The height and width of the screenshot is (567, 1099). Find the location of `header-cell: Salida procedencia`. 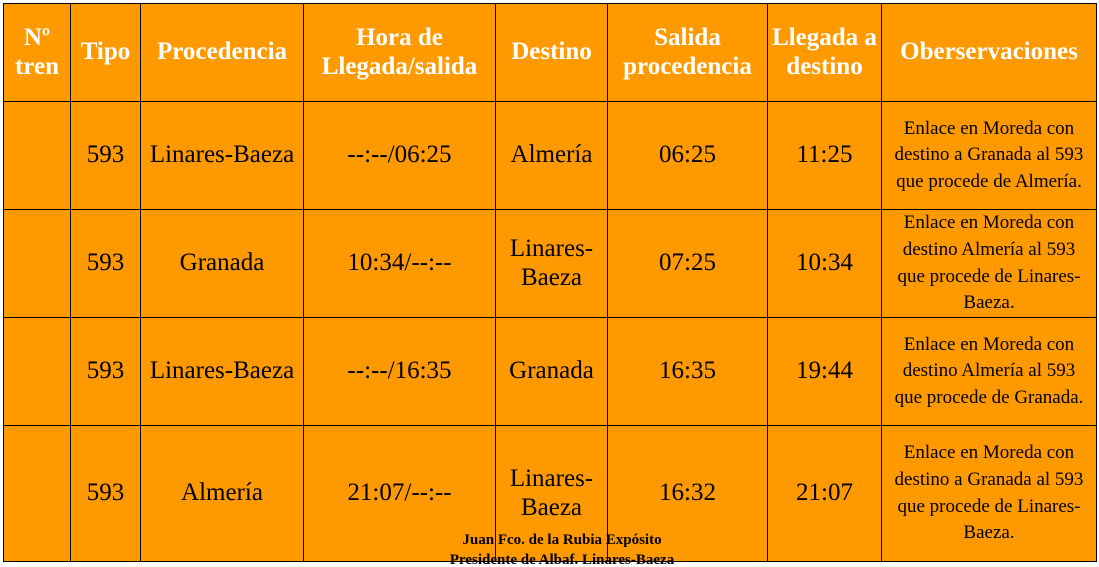

header-cell: Salida procedencia is located at coordinates (687, 52).